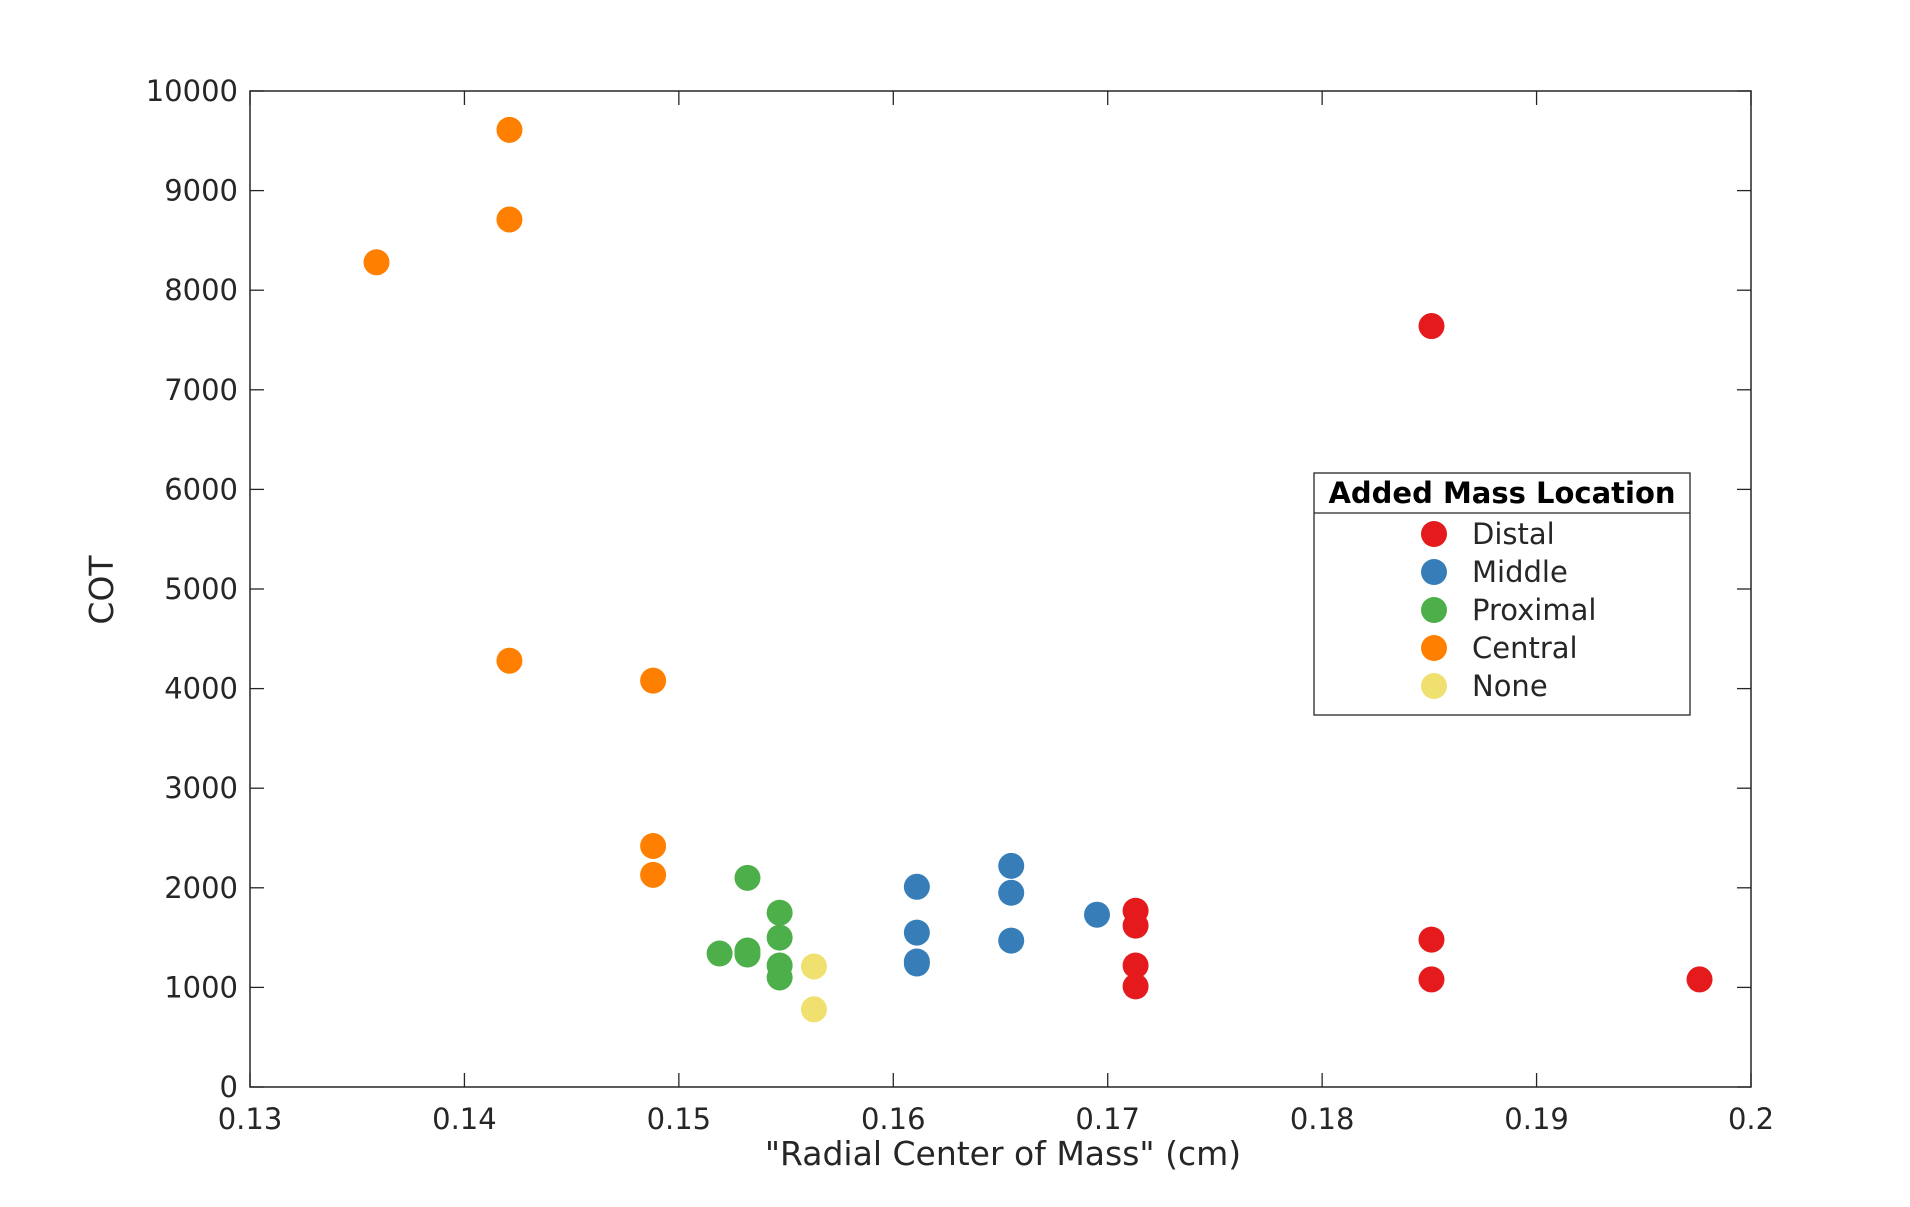  I want to click on legend-label-distal: Distal, so click(1513, 534).